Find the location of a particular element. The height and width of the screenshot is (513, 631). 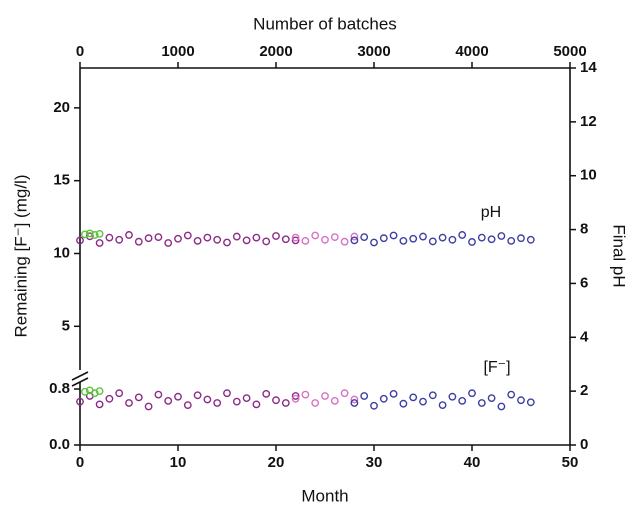

x2-axis-label: Number of batches is located at coordinates (325, 23).